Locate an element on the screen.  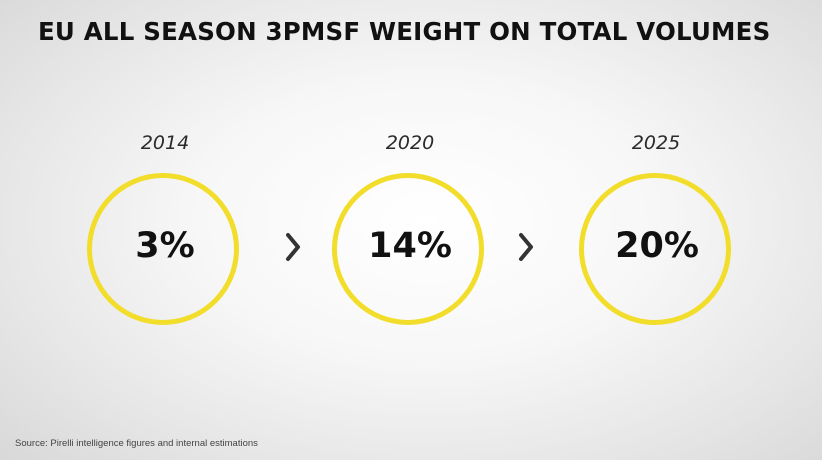
year-label-2014: 2014 is located at coordinates (165, 143).